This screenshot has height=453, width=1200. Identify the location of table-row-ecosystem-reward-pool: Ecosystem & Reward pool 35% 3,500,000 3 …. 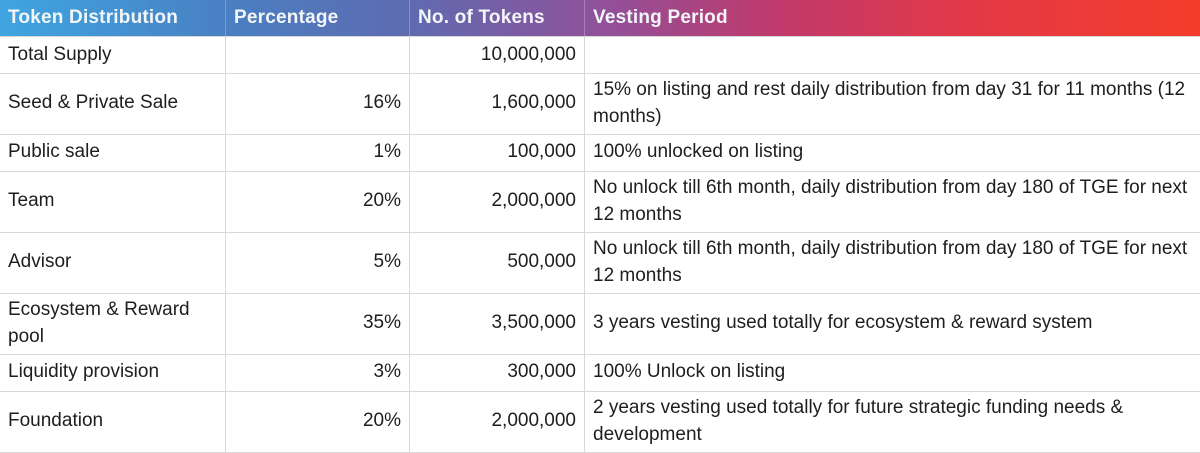
(600, 323).